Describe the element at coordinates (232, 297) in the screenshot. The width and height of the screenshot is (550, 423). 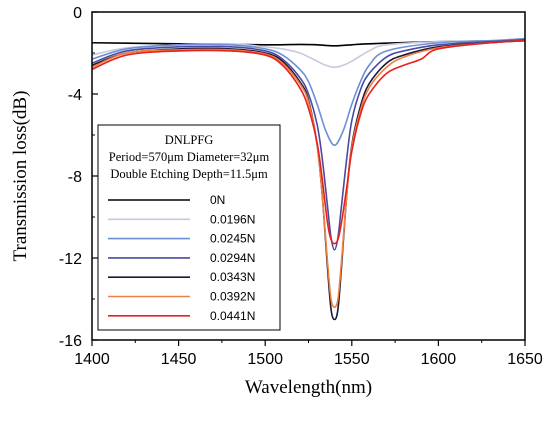
I see `legend-label: 0.0392N` at that location.